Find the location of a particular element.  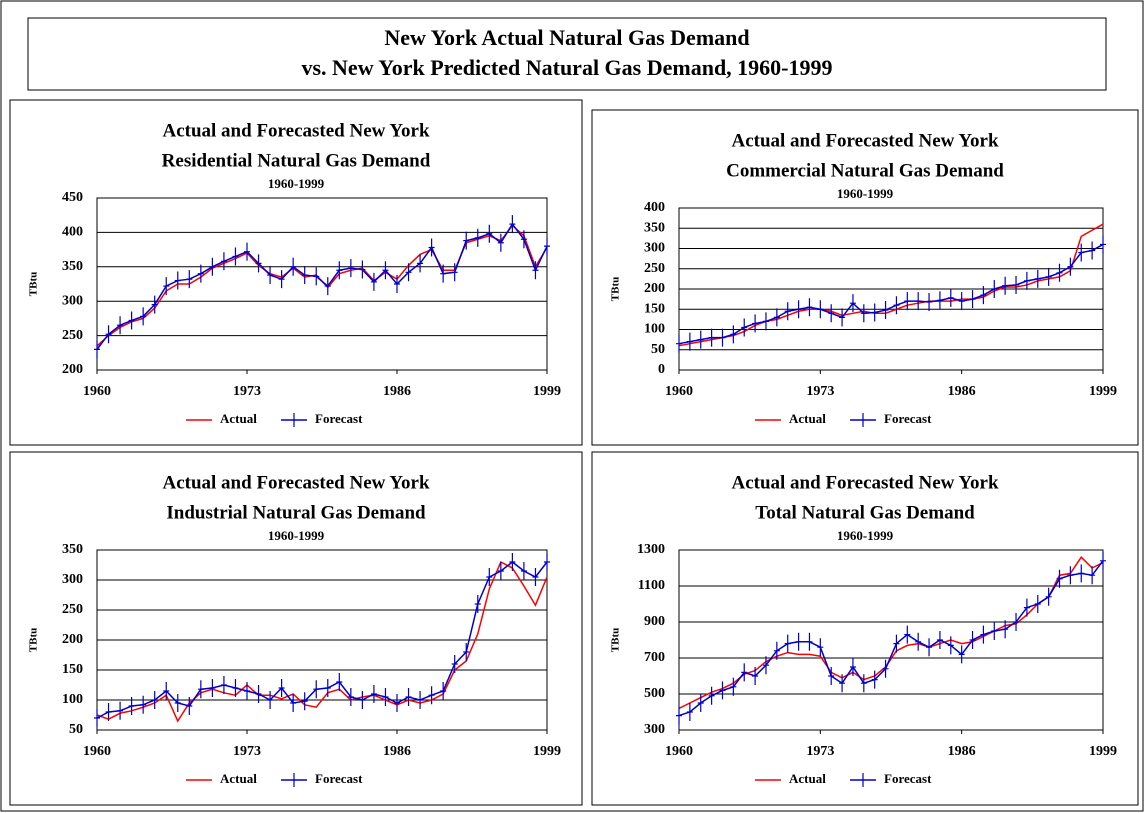

y-tick-label: 900 is located at coordinates (654, 621).